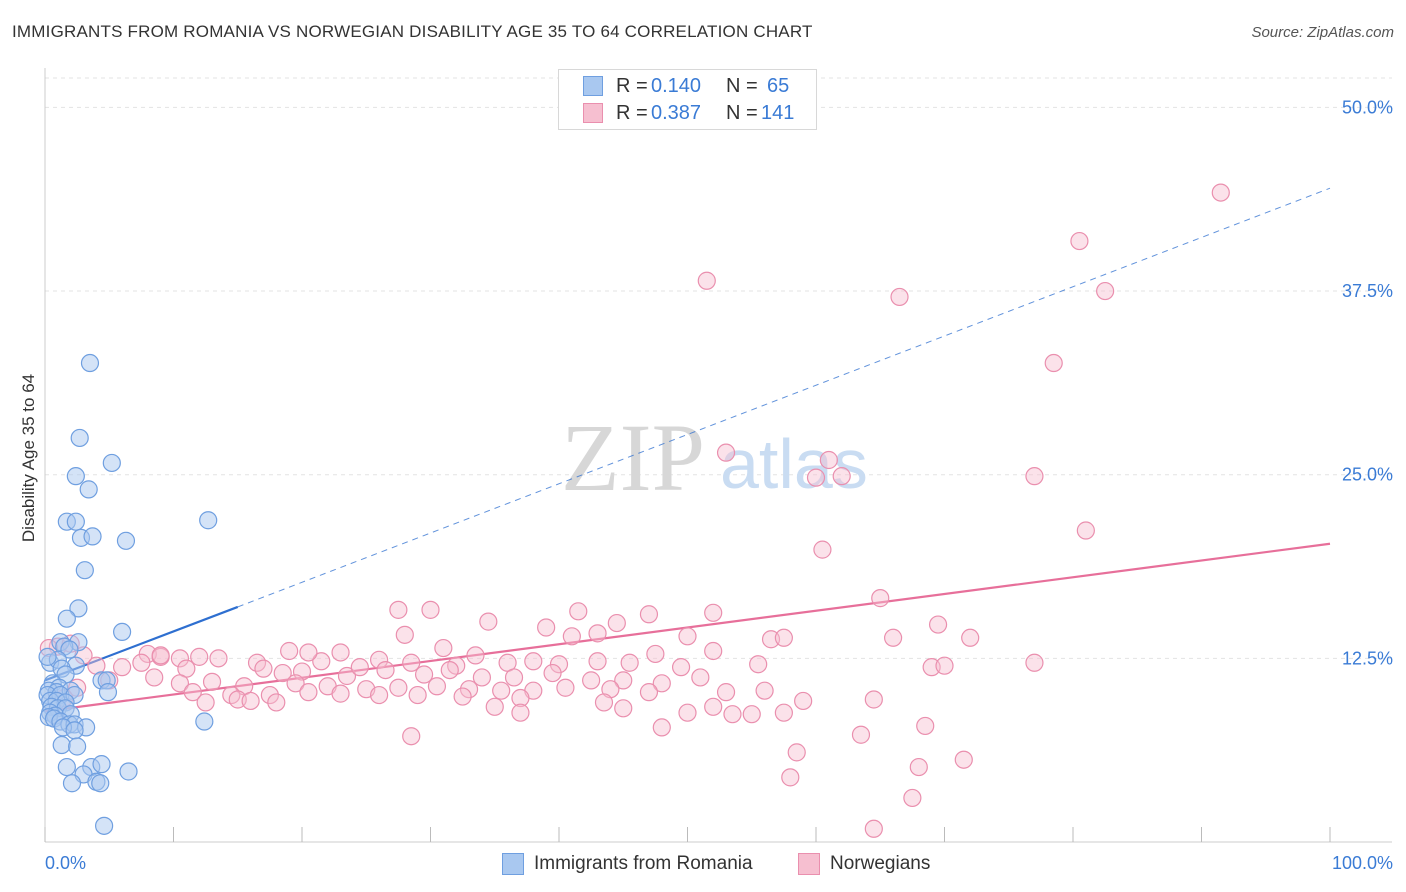 Image resolution: width=1406 pixels, height=892 pixels. I want to click on watermark-zip: ZIP, so click(633, 457).